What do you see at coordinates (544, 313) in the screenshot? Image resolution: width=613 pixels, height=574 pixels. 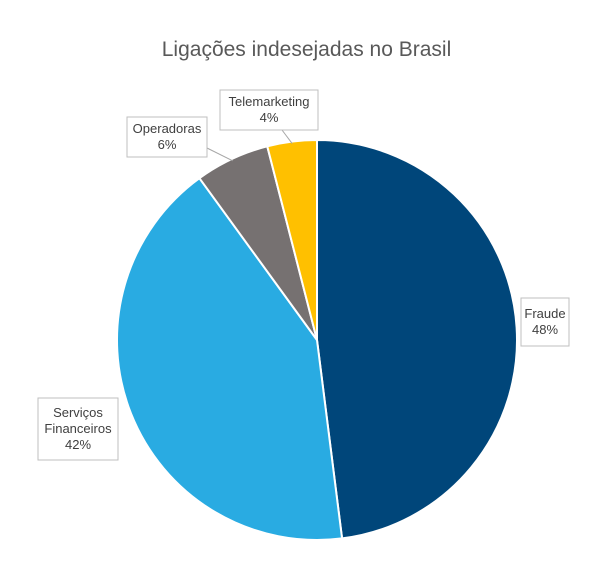 I see `data-label-category: Fraude` at bounding box center [544, 313].